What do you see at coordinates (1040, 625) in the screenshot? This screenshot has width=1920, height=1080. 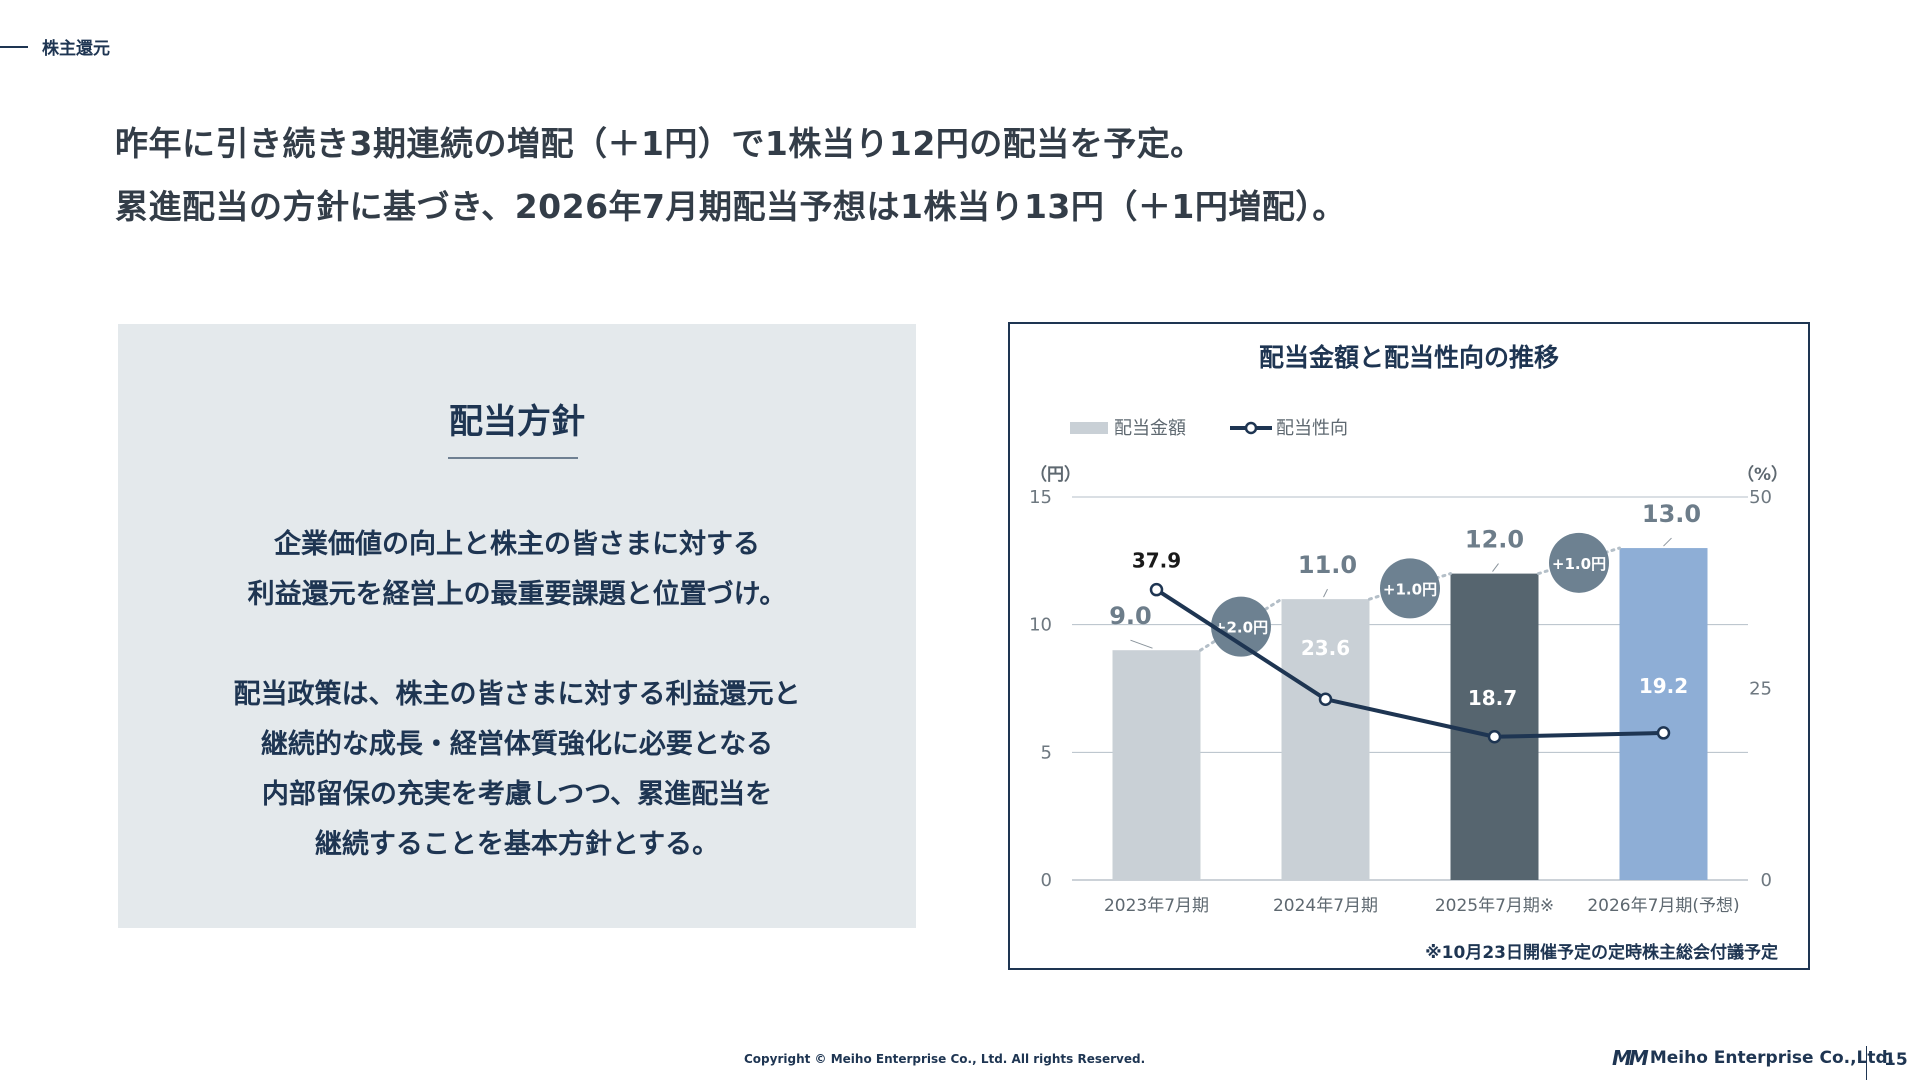 I see `left-tick-label: 10` at bounding box center [1040, 625].